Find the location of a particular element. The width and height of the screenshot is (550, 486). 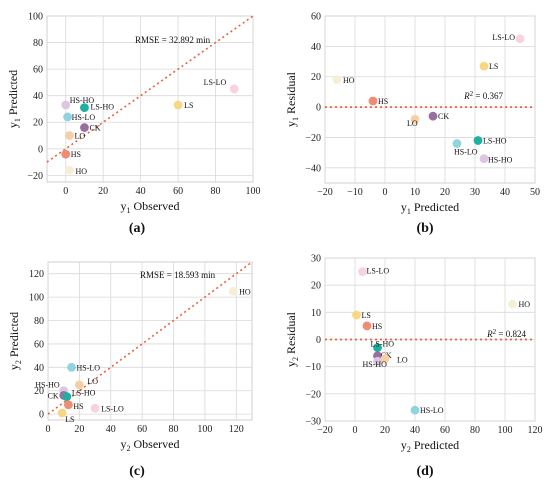

y-tick-label: 30 is located at coordinates (316, 259).